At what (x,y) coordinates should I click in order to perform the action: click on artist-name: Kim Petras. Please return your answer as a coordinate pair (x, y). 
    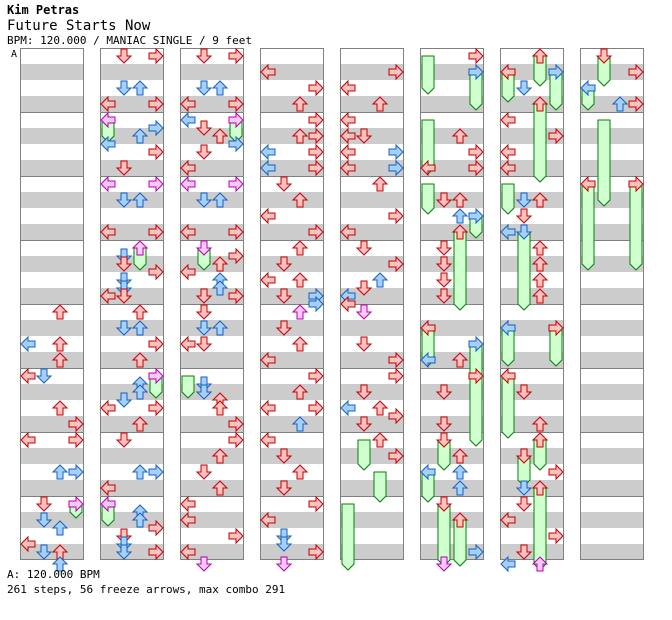
    Looking at the image, I should click on (43, 10).